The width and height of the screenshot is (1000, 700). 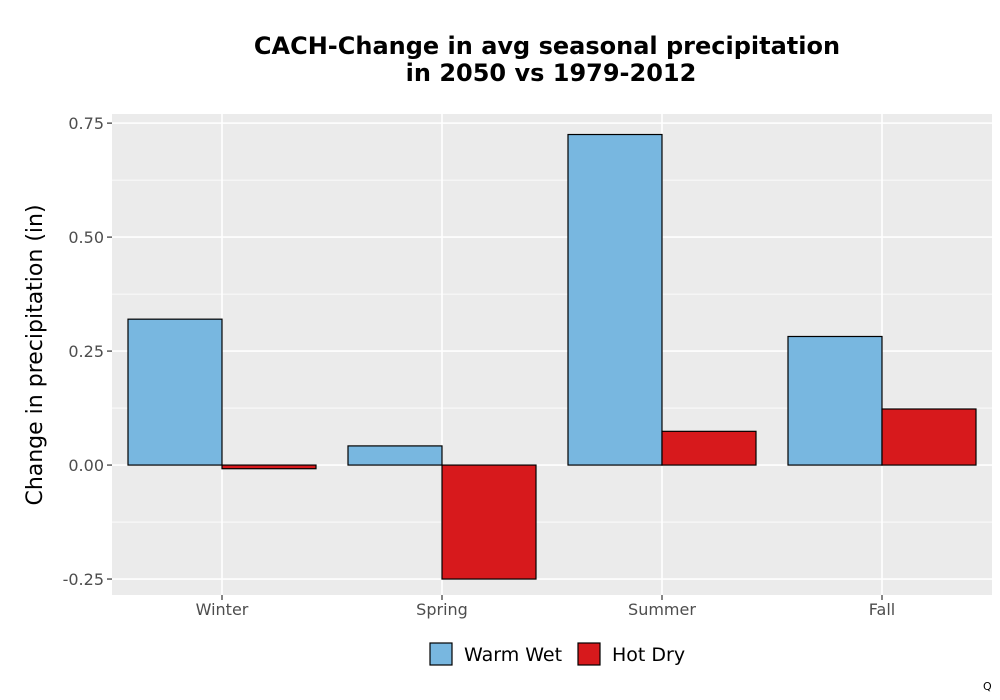 What do you see at coordinates (648, 655) in the screenshot?
I see `legend-label-hot-dry: Hot Dry` at bounding box center [648, 655].